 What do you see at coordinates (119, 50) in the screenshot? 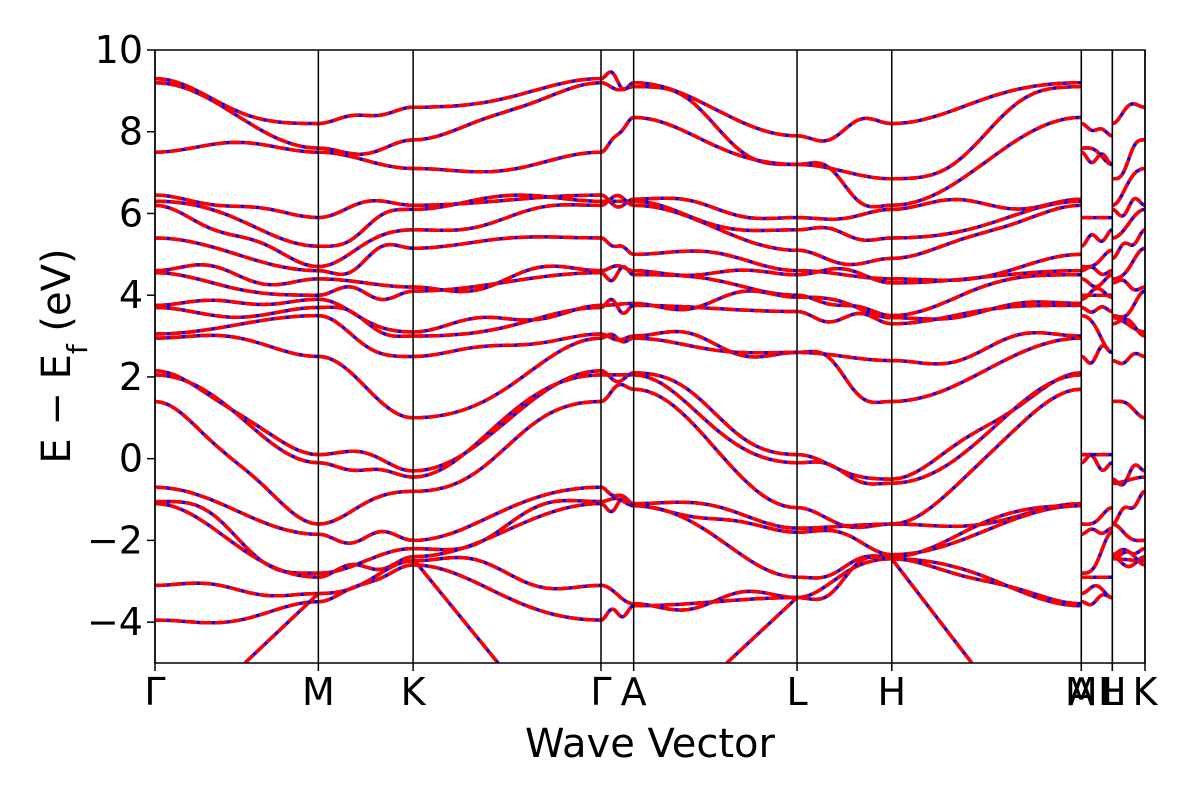
I see `y-tick-label: 10` at bounding box center [119, 50].